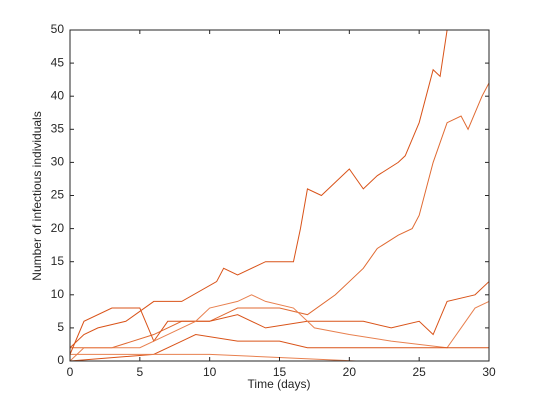  What do you see at coordinates (60, 360) in the screenshot?
I see `y-tick-label: 0` at bounding box center [60, 360].